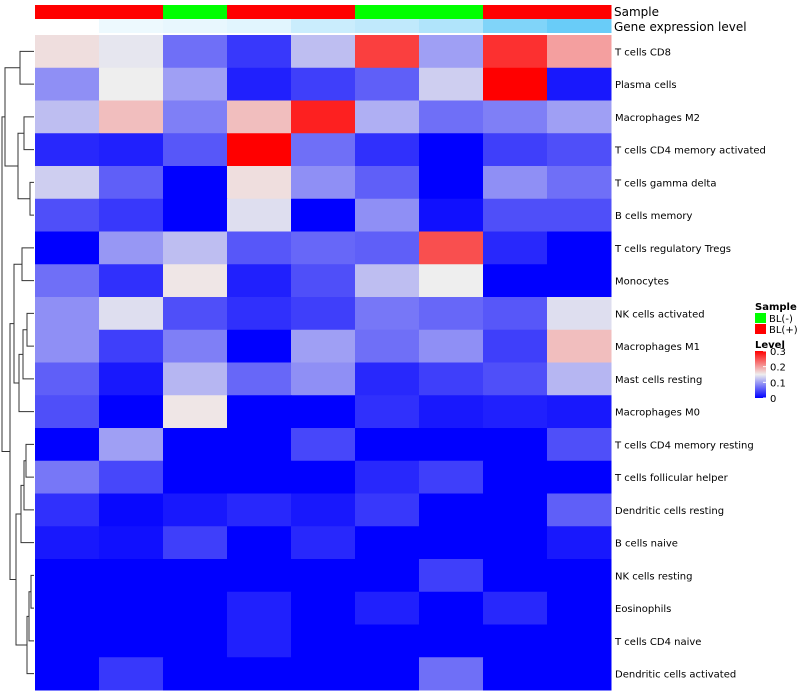 This screenshot has width=800, height=700. Describe the element at coordinates (636, 12) in the screenshot. I see `annotation-title-sample: Sample` at that location.